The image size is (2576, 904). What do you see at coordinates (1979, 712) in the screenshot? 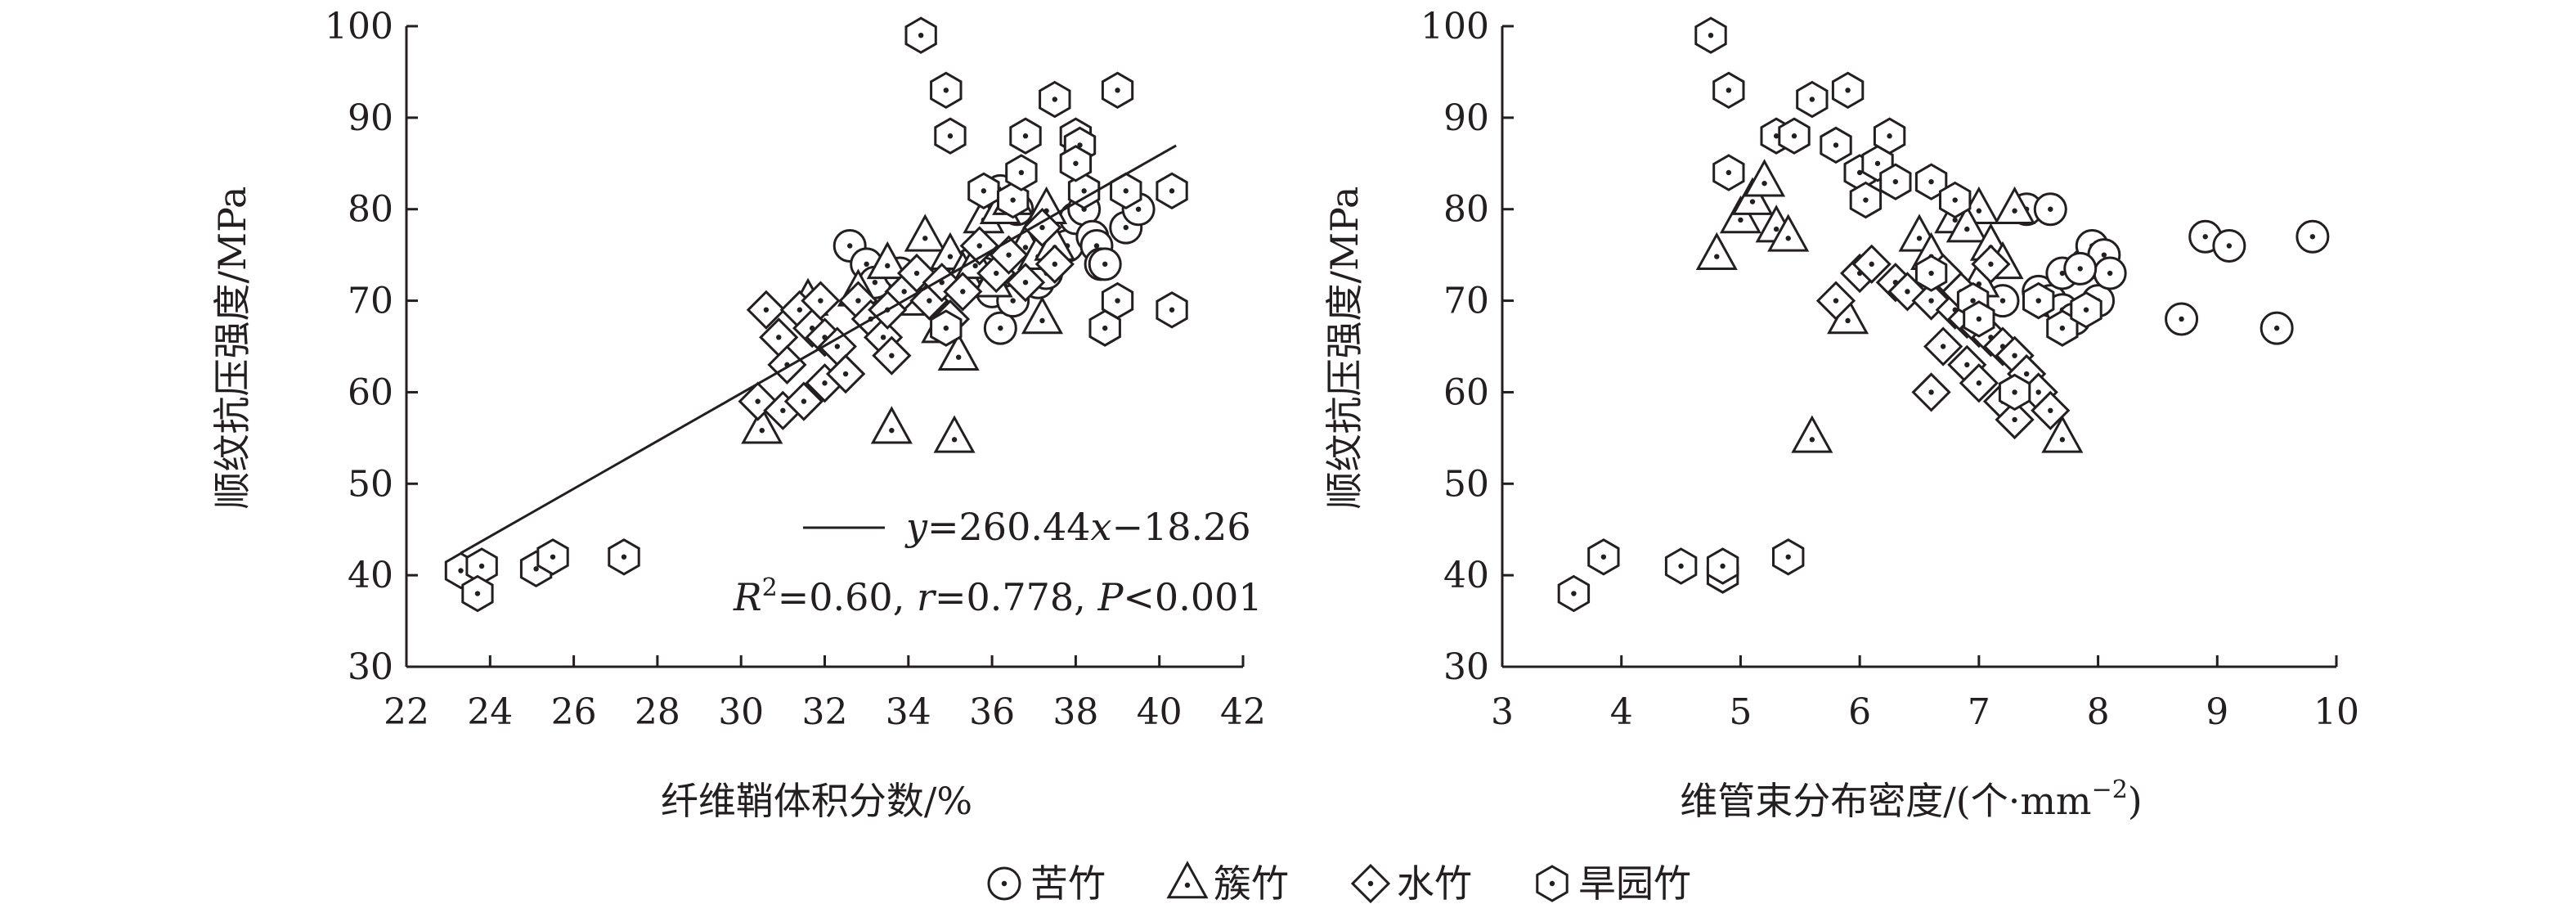
I see `x-tick-label: 7` at bounding box center [1979, 712].